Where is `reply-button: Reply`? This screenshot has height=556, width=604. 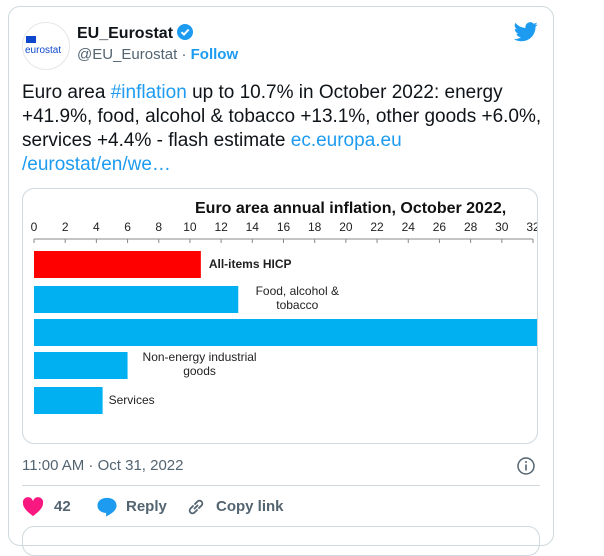 reply-button: Reply is located at coordinates (146, 506).